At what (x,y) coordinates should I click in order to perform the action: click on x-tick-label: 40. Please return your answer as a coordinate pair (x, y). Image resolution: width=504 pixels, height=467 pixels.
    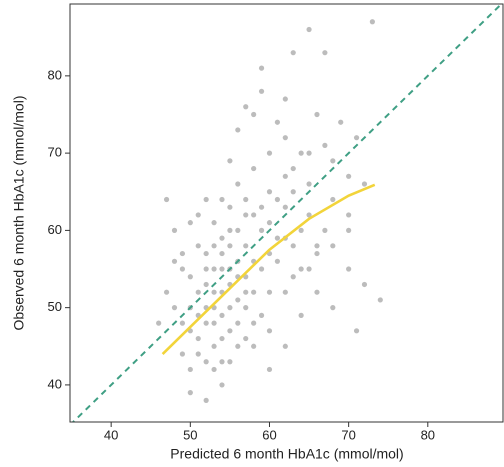
    Looking at the image, I should click on (111, 434).